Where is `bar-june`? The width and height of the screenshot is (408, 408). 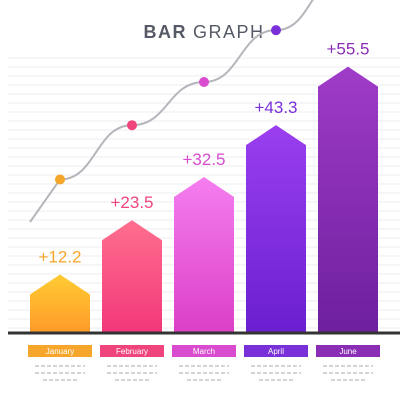
bar-june is located at coordinates (348, 199).